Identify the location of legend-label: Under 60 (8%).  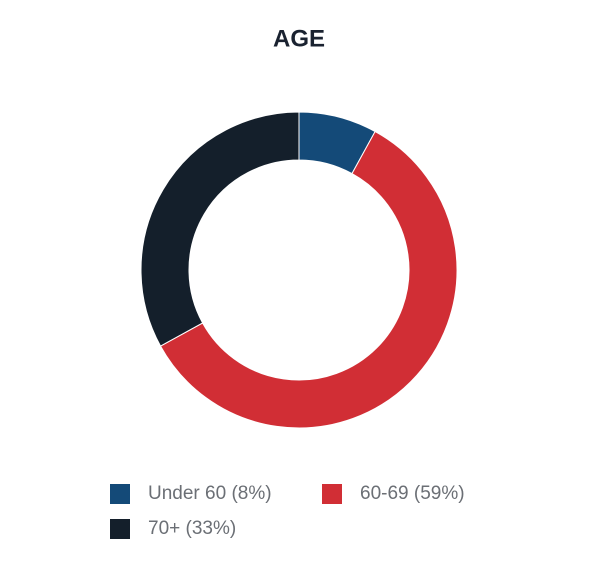
(210, 493).